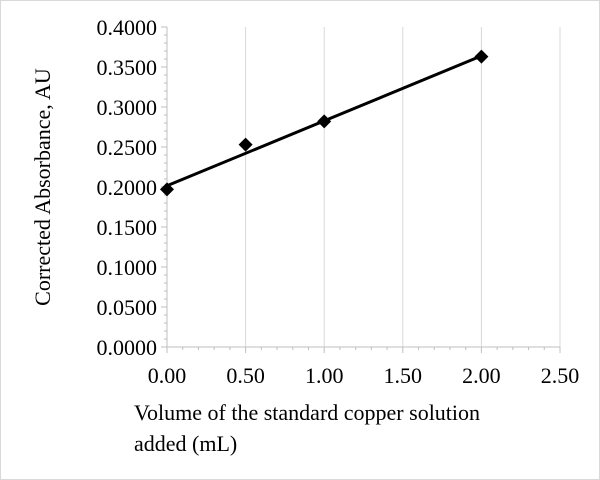  I want to click on y-tick-label: 0.3500, so click(127, 67).